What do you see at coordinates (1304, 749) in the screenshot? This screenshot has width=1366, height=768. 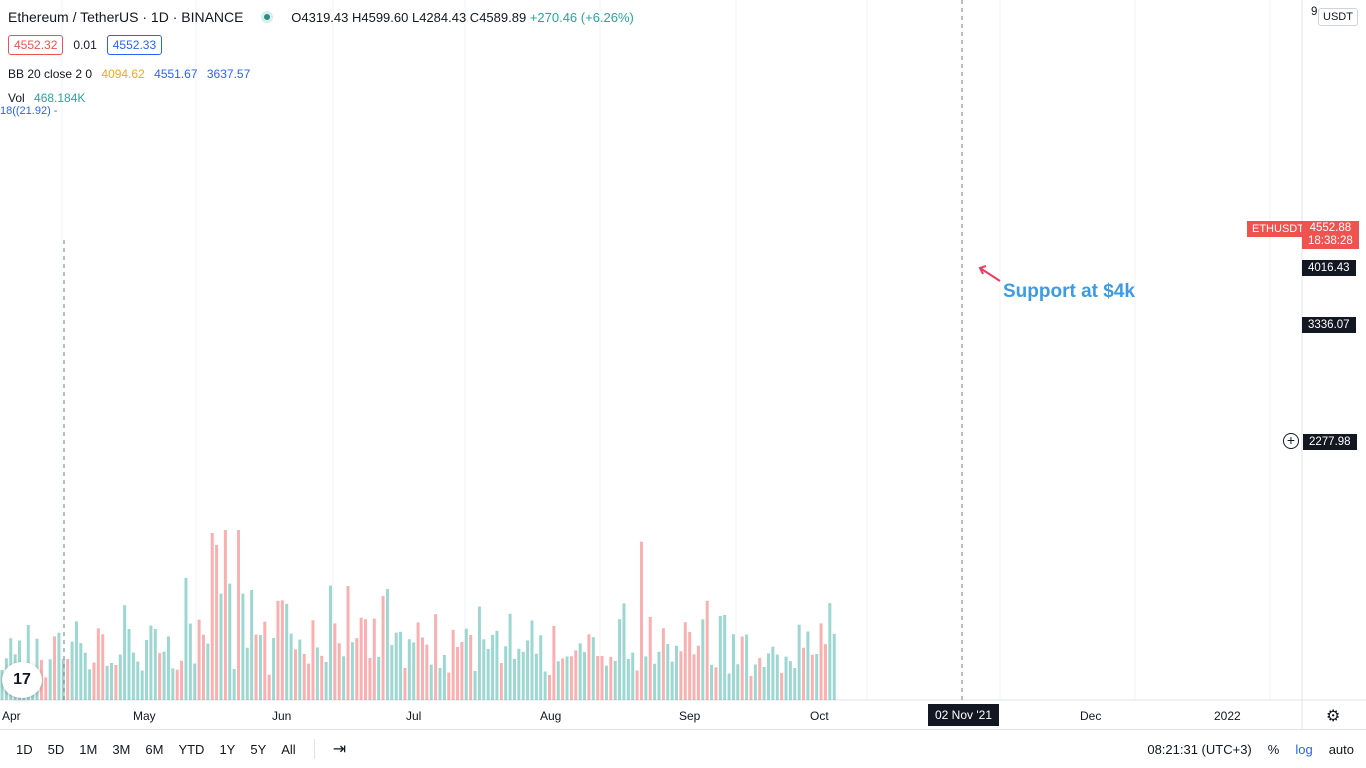 I see `log-scale-toggle: log` at bounding box center [1304, 749].